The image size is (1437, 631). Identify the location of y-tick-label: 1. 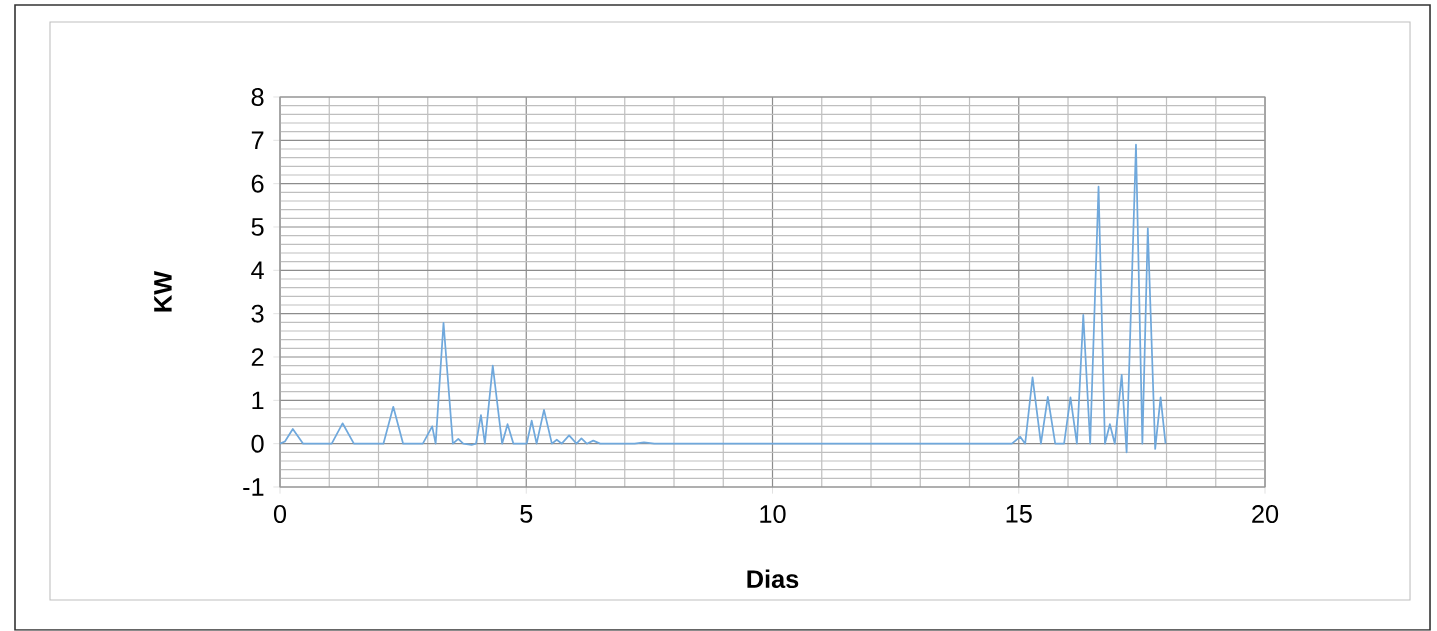
(258, 400).